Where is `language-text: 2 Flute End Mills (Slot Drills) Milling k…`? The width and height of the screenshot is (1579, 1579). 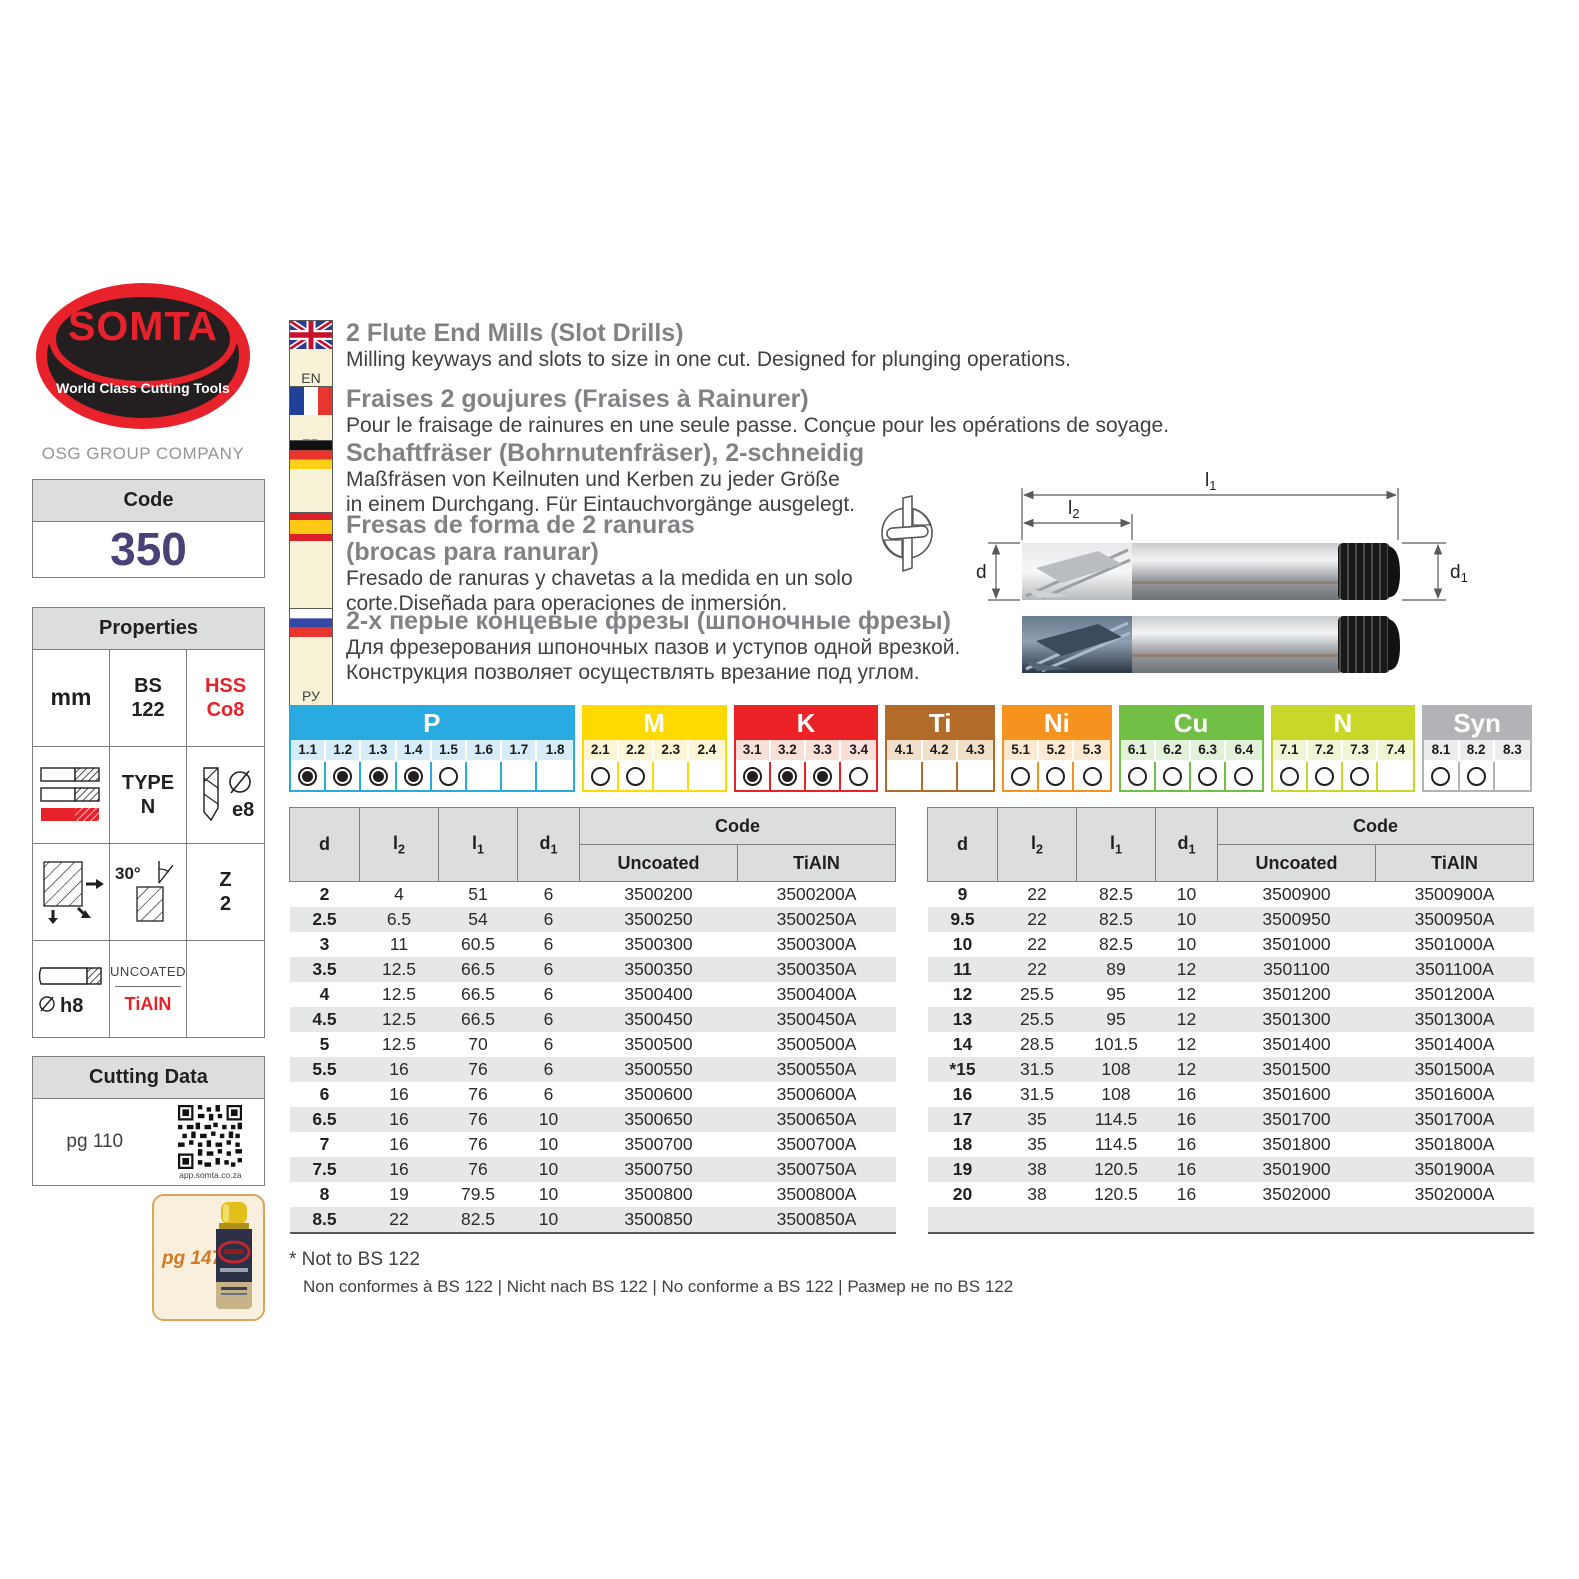
language-text: 2 Flute End Mills (Slot Drills) Milling k… is located at coordinates (708, 346).